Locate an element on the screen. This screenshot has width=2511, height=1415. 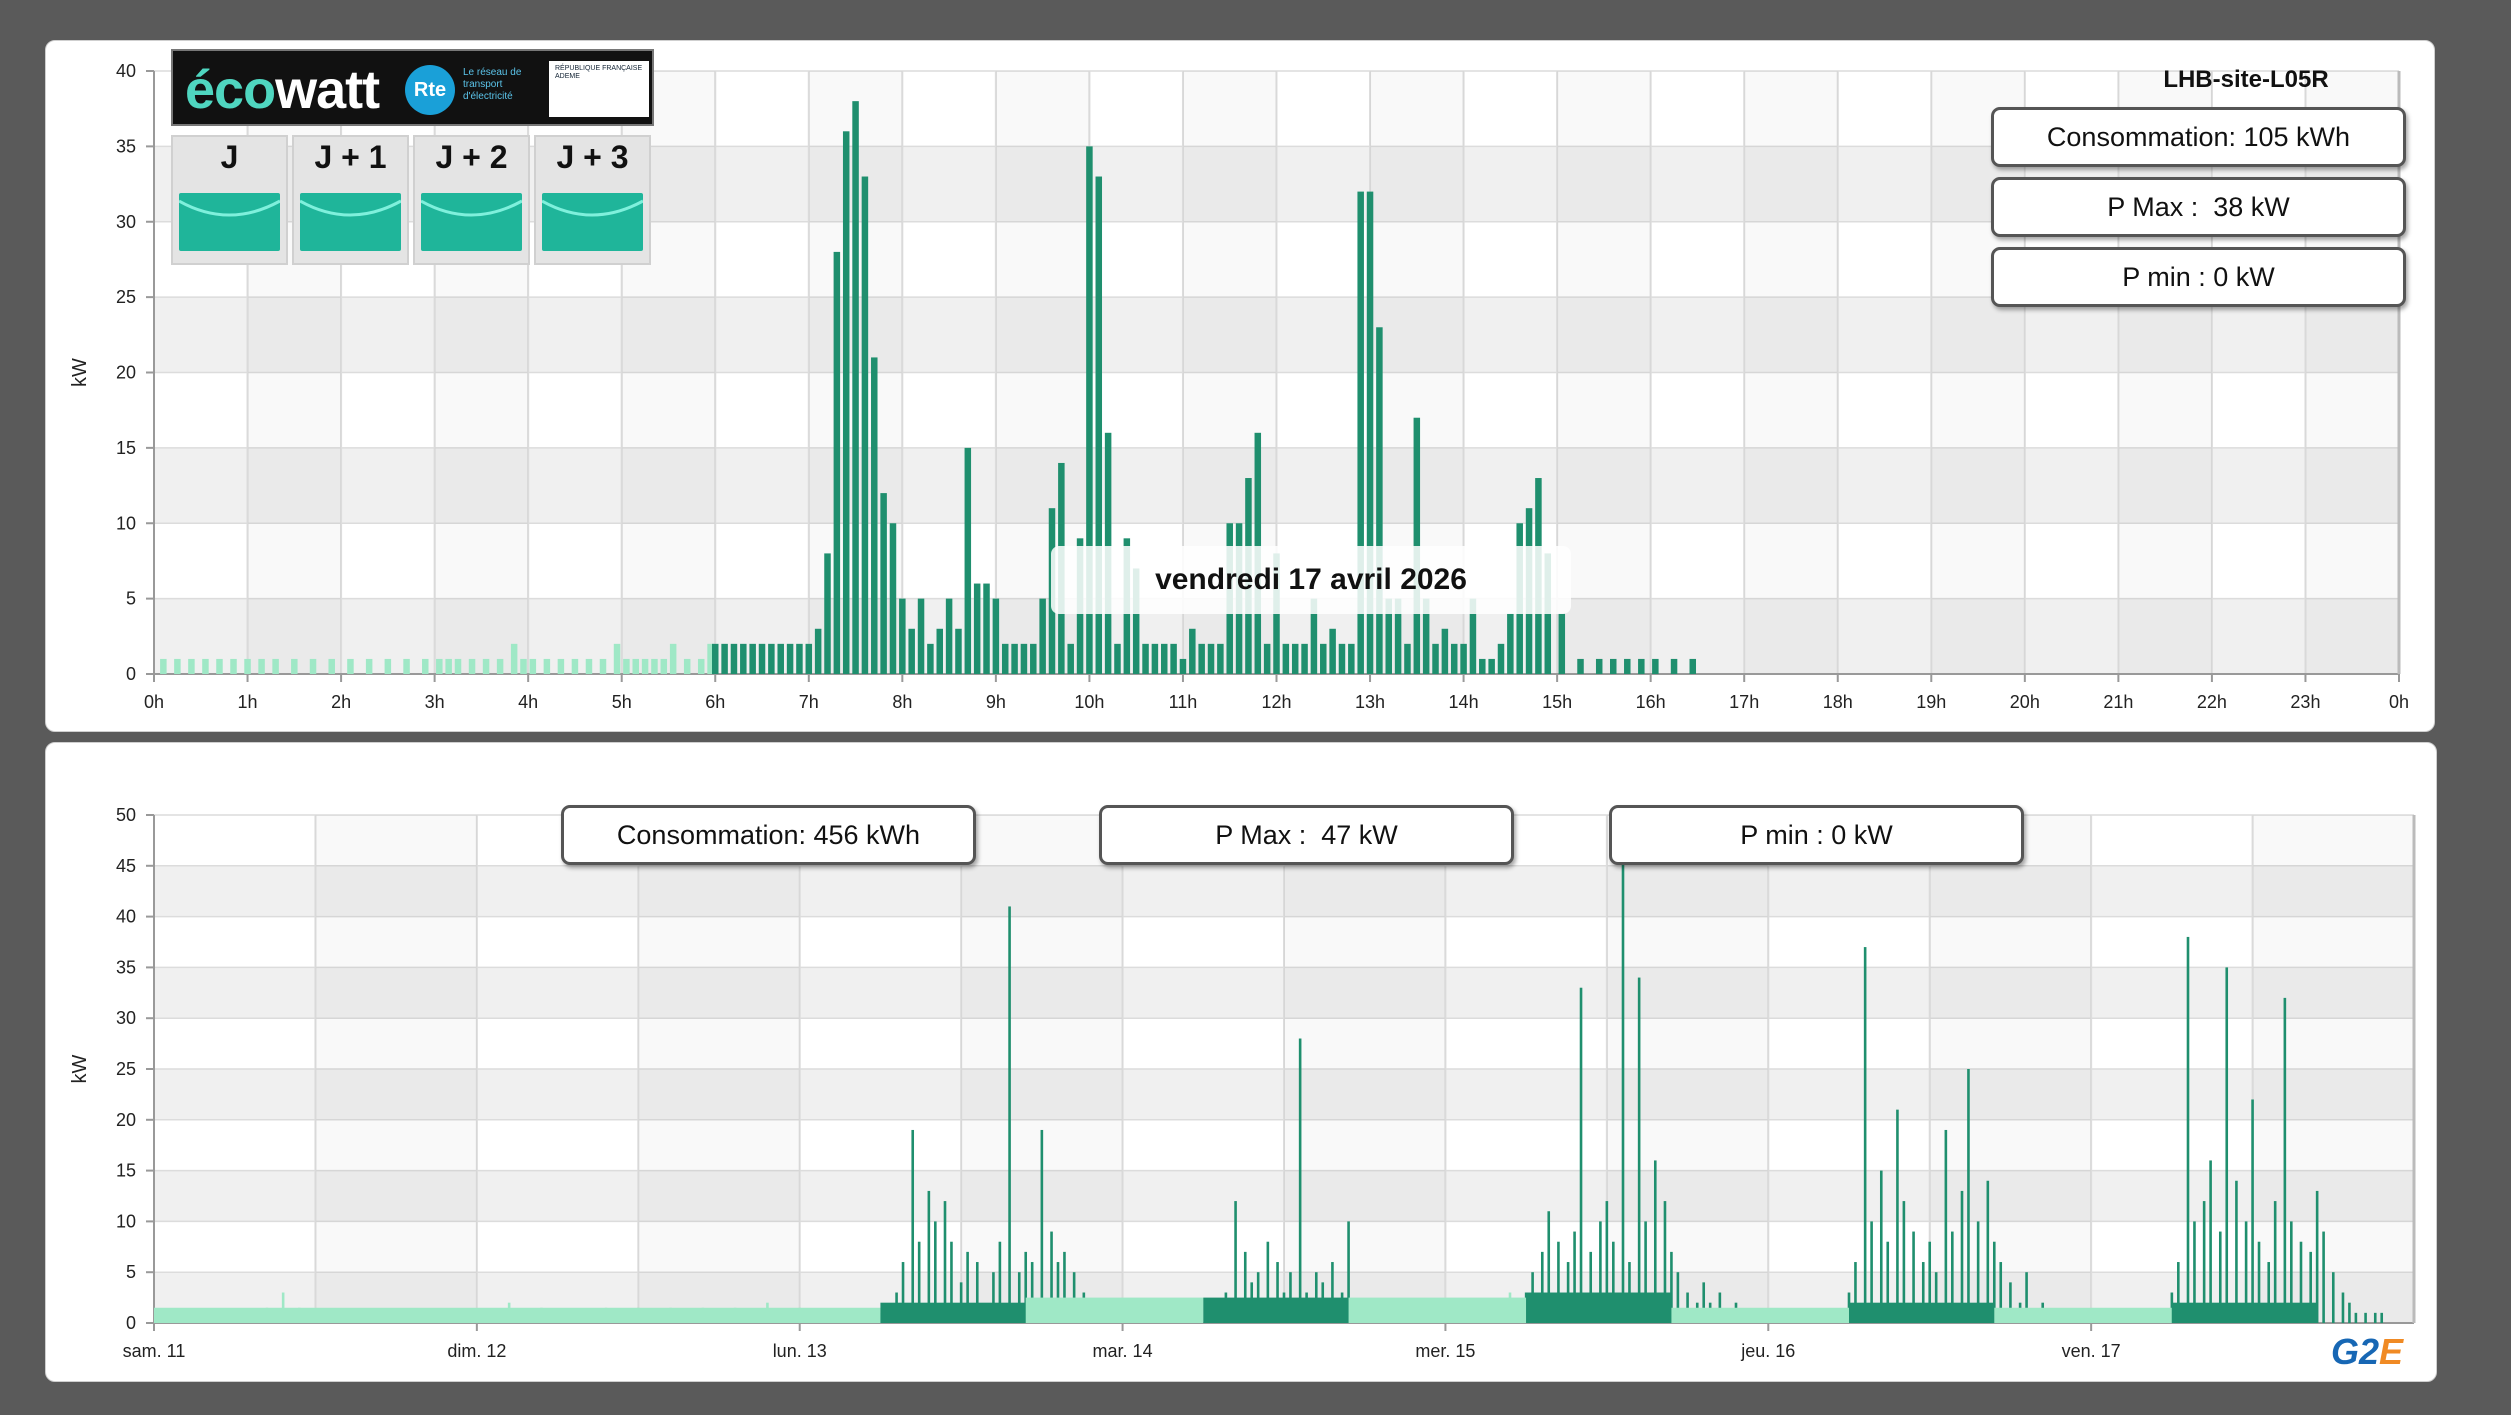
ecowatt-day-j1: J + 1 is located at coordinates (350, 200).